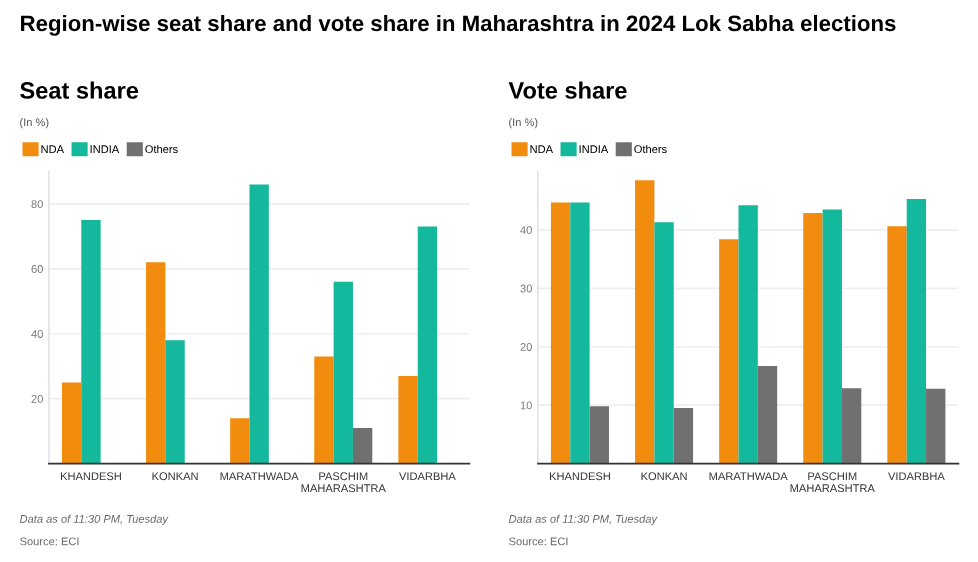 This screenshot has height=562, width=978. What do you see at coordinates (458, 25) in the screenshot?
I see `chart-title: Region-wise seat share and vote share in Maharashtra in 2024 Lok Sabha elections` at bounding box center [458, 25].